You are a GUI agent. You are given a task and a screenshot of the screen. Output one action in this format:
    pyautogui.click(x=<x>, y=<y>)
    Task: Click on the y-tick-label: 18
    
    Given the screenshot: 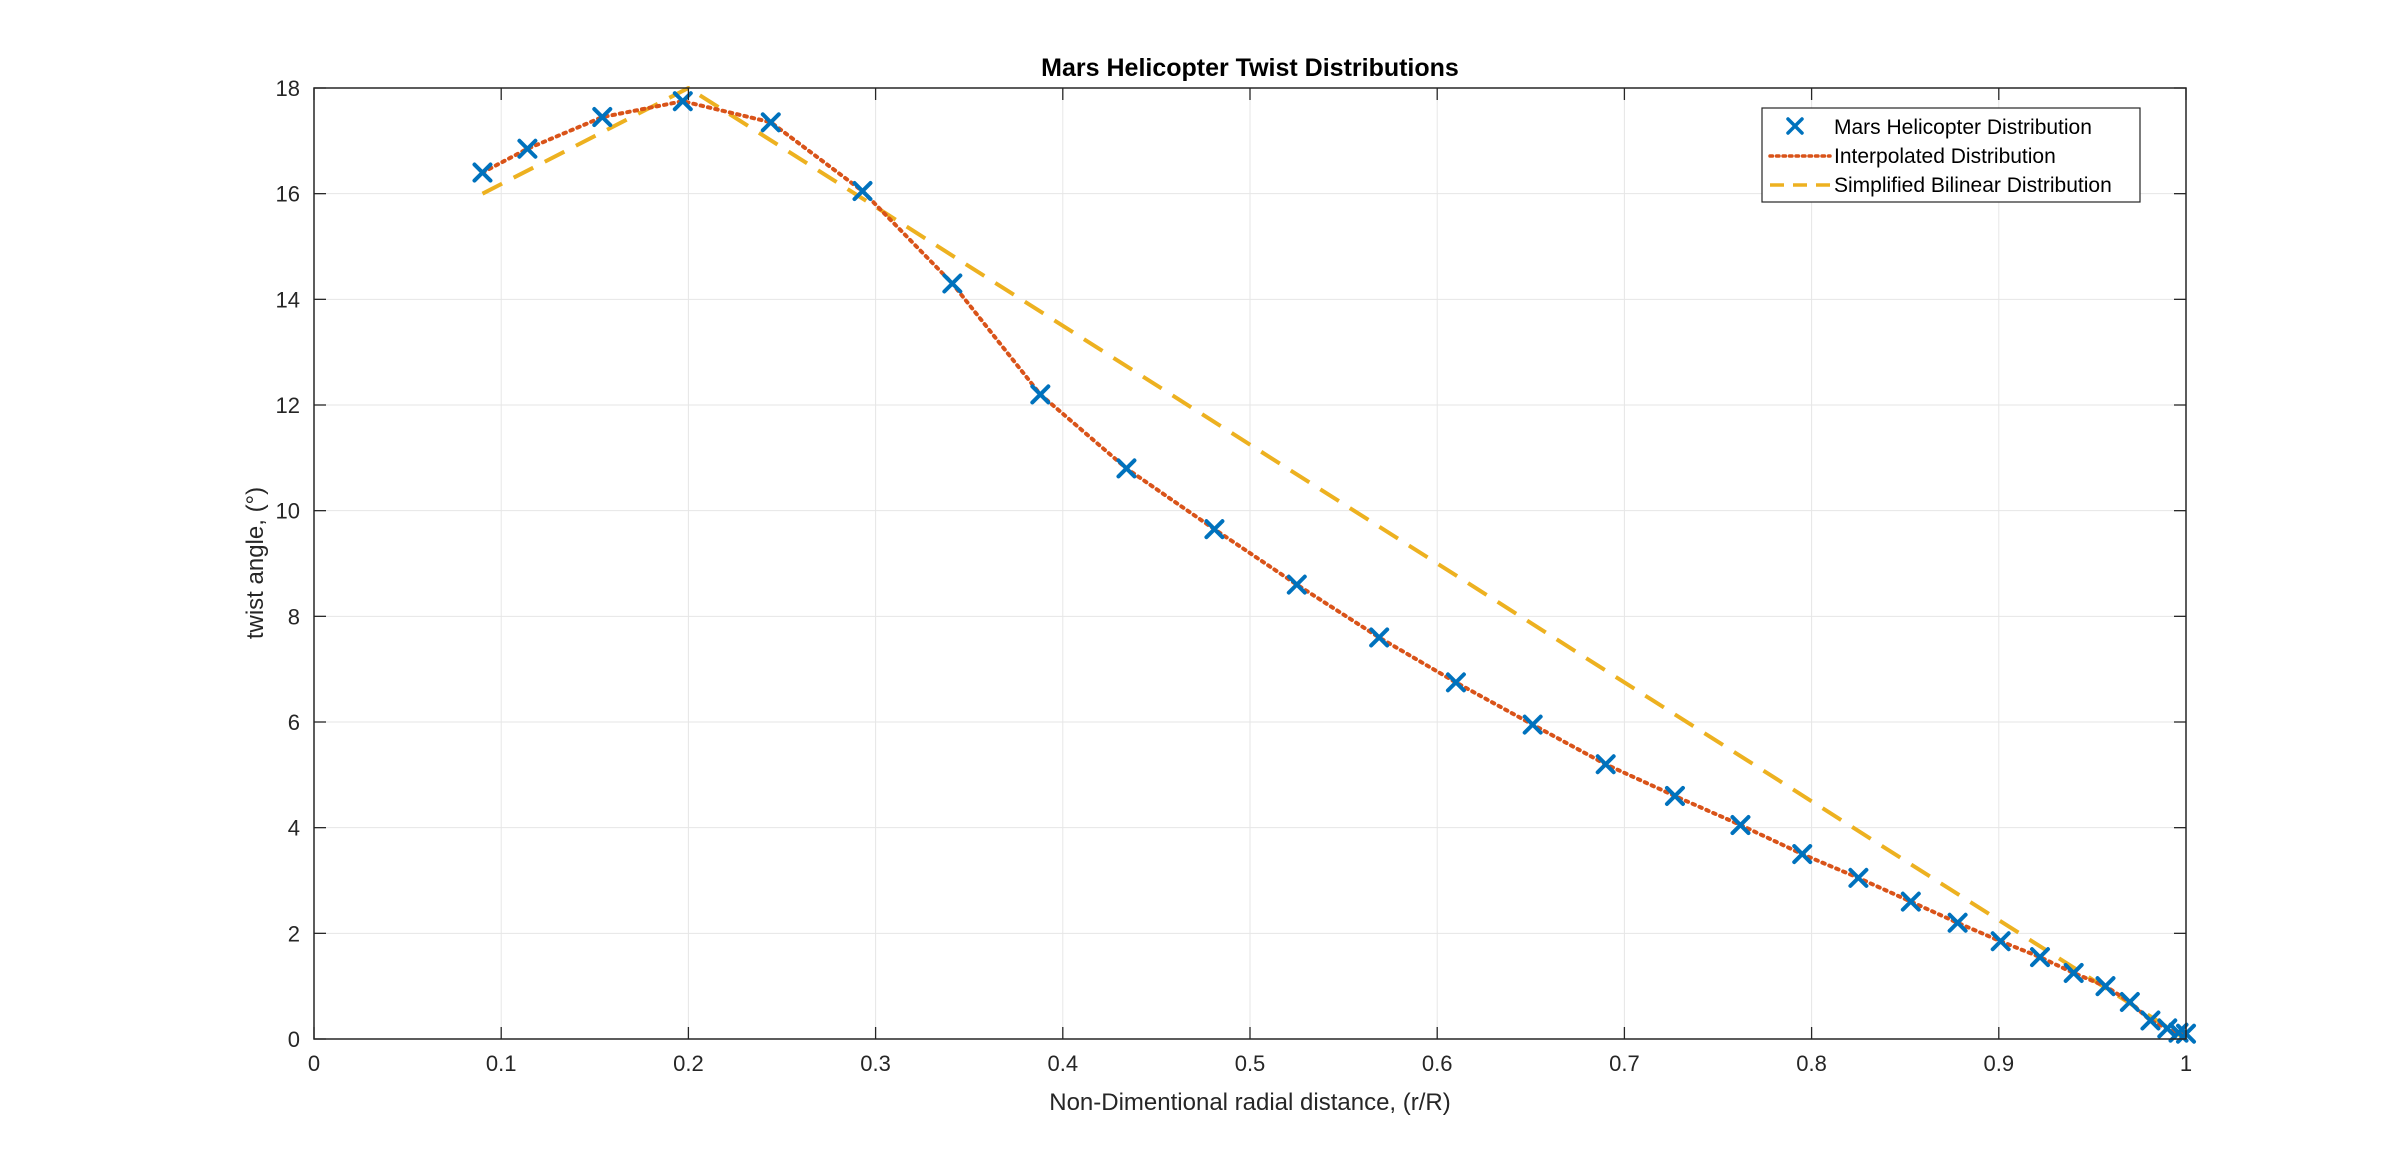 What is the action you would take?
    pyautogui.click(x=288, y=88)
    